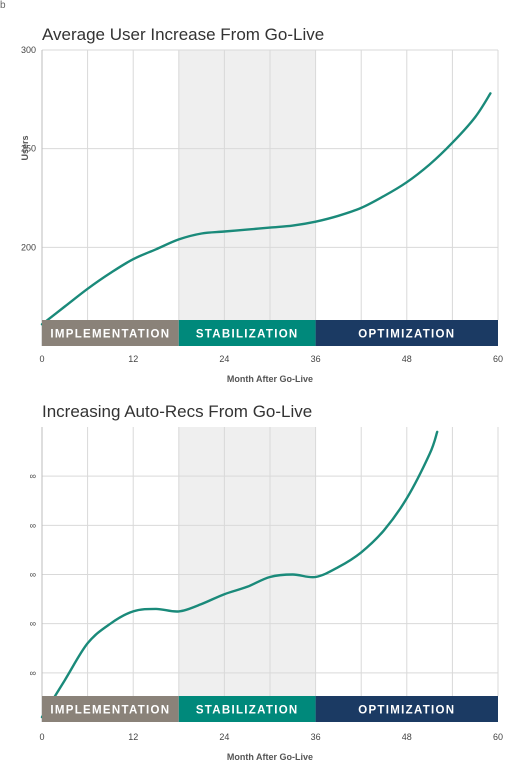  What do you see at coordinates (183, 34) in the screenshot?
I see `chart-title: Average User Increase From Go-Live` at bounding box center [183, 34].